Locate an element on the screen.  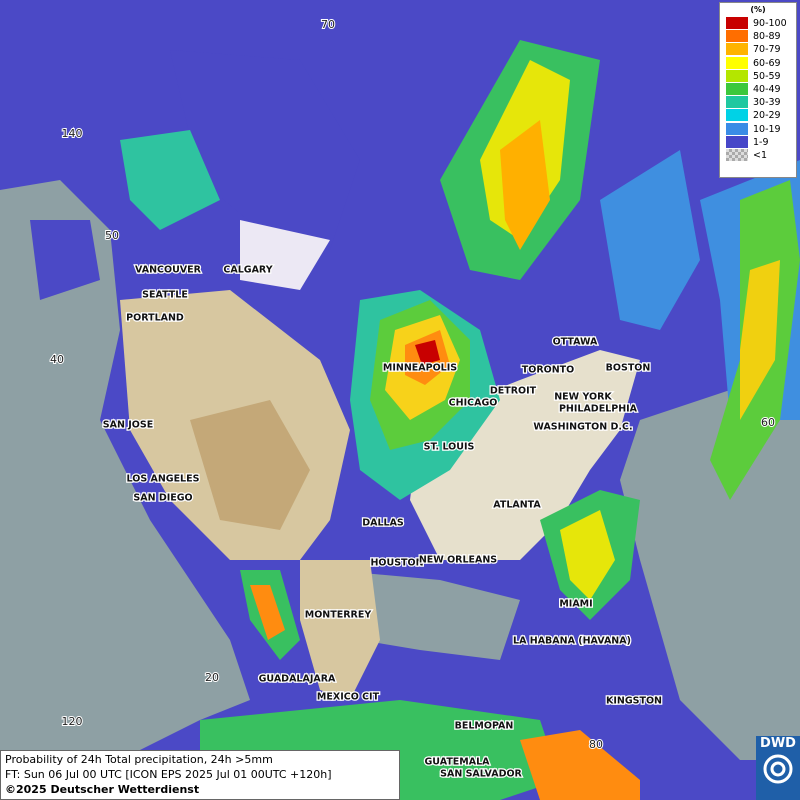
legend-entry: 90-100 is located at coordinates (758, 24).